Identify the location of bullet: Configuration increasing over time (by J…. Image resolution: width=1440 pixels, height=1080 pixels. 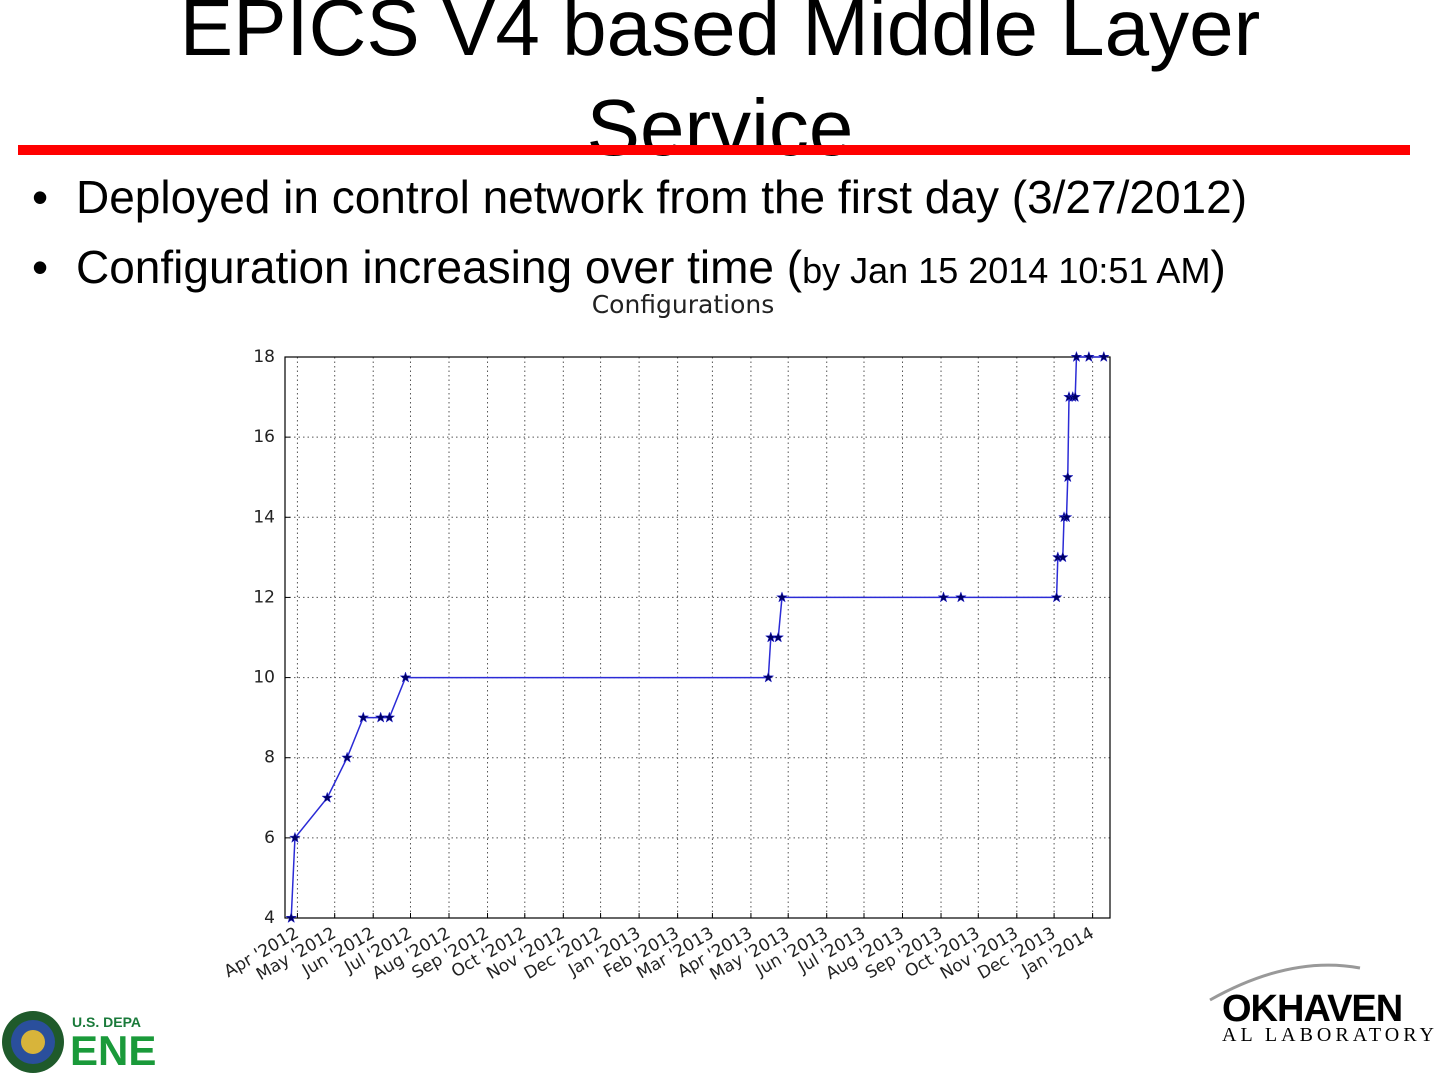
(629, 267).